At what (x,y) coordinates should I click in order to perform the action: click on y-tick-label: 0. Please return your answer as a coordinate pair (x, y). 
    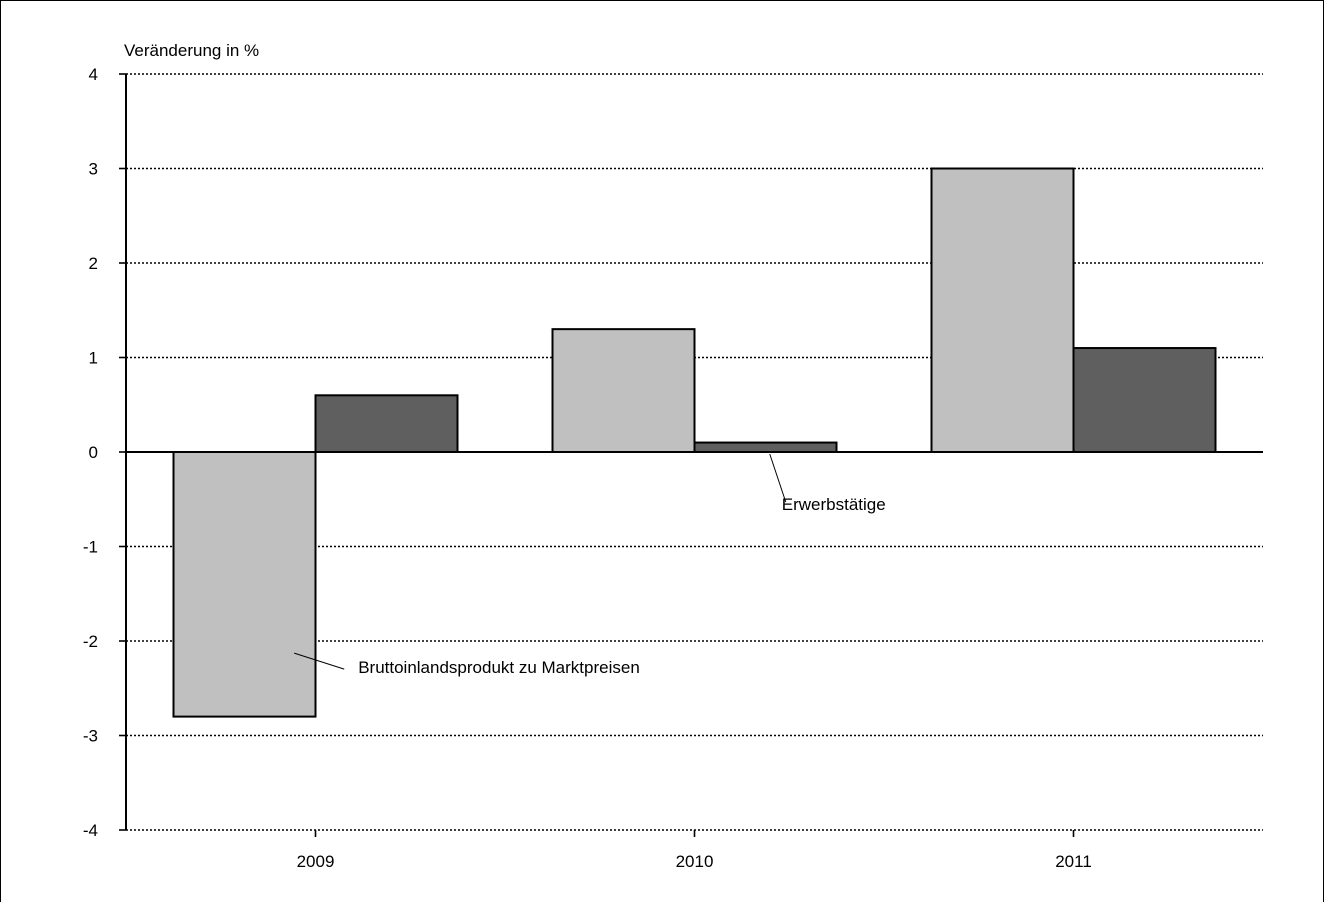
    Looking at the image, I should click on (93, 452).